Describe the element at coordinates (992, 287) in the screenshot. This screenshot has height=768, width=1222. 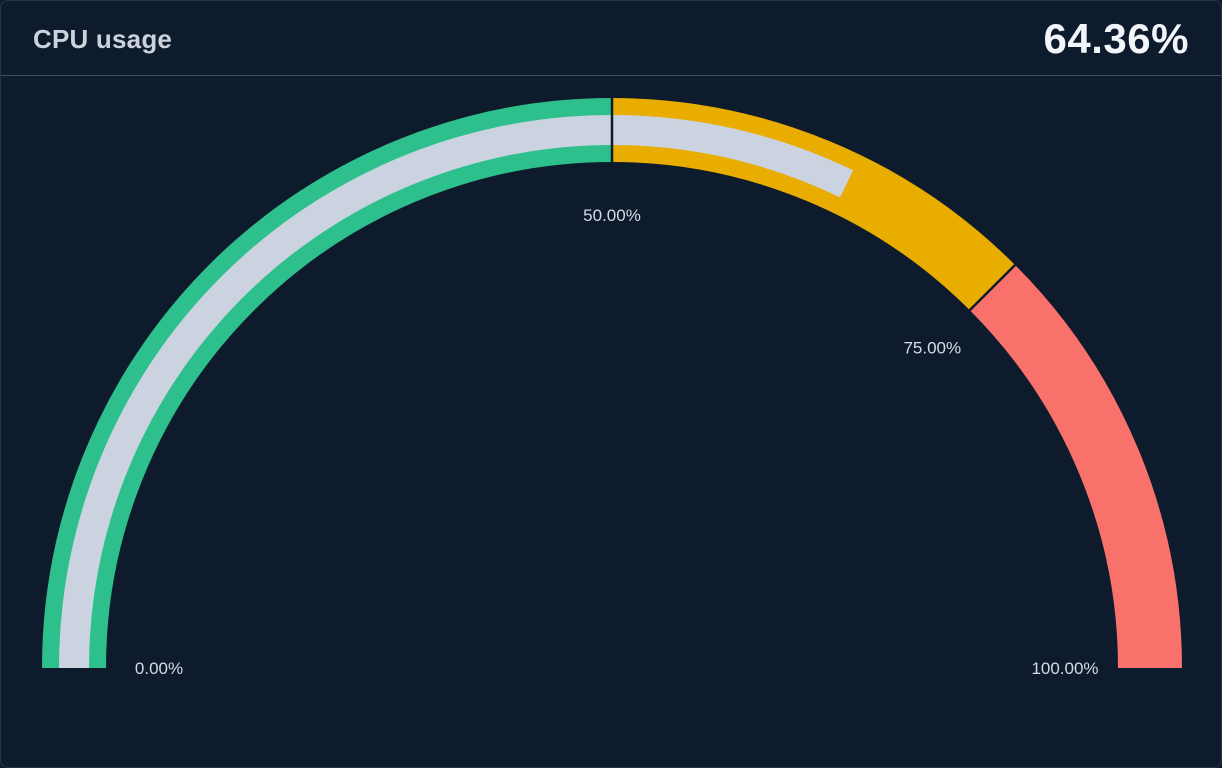
I see `threshold-separator` at that location.